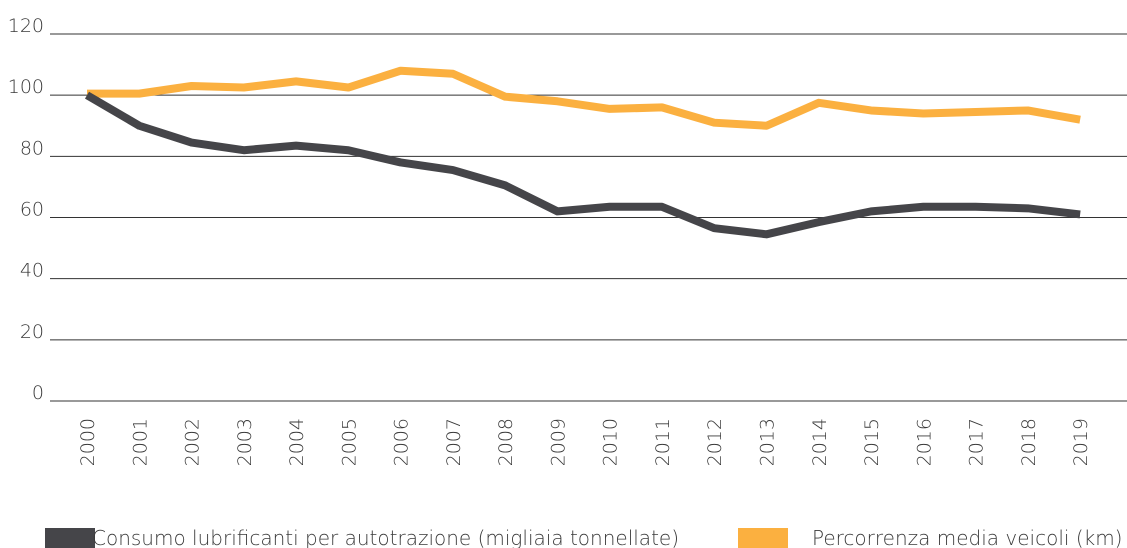 The width and height of the screenshot is (1127, 548). What do you see at coordinates (967, 537) in the screenshot?
I see `legend-label: Percorrenza media veicoli (km)` at bounding box center [967, 537].